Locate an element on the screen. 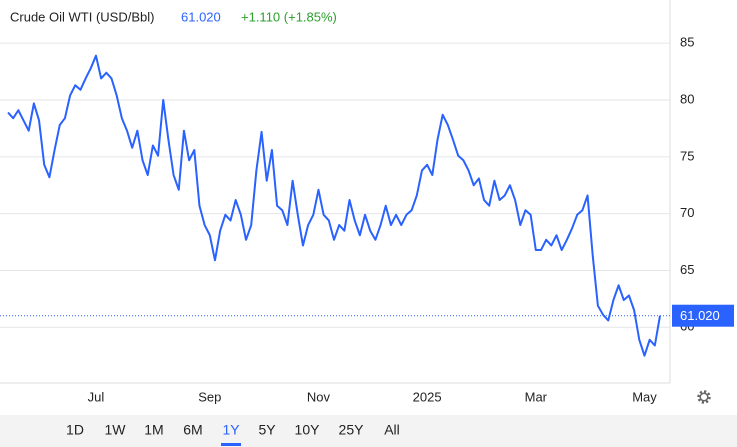 This screenshot has height=447, width=737. range-button: 6M is located at coordinates (192, 430).